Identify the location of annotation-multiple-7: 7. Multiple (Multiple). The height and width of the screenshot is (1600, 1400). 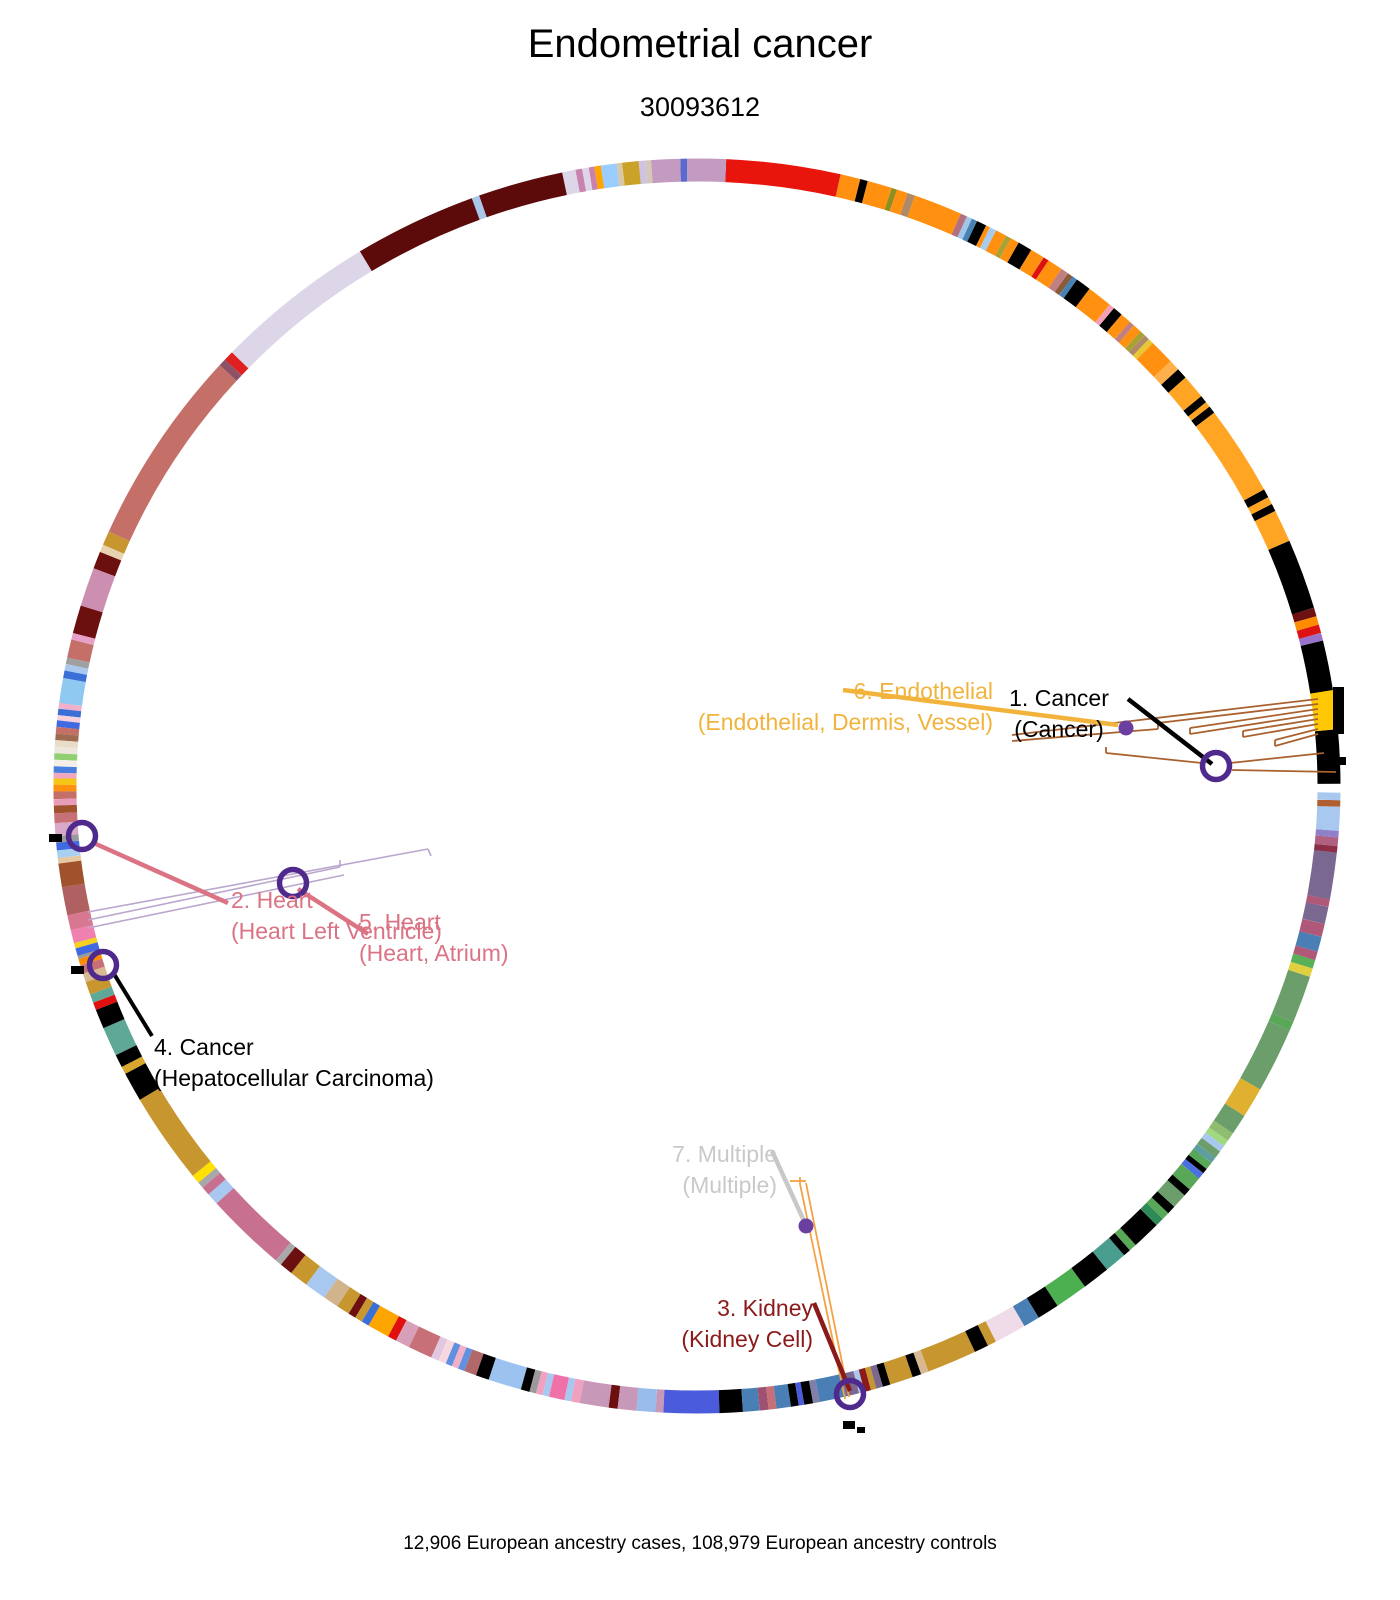
(724, 1170).